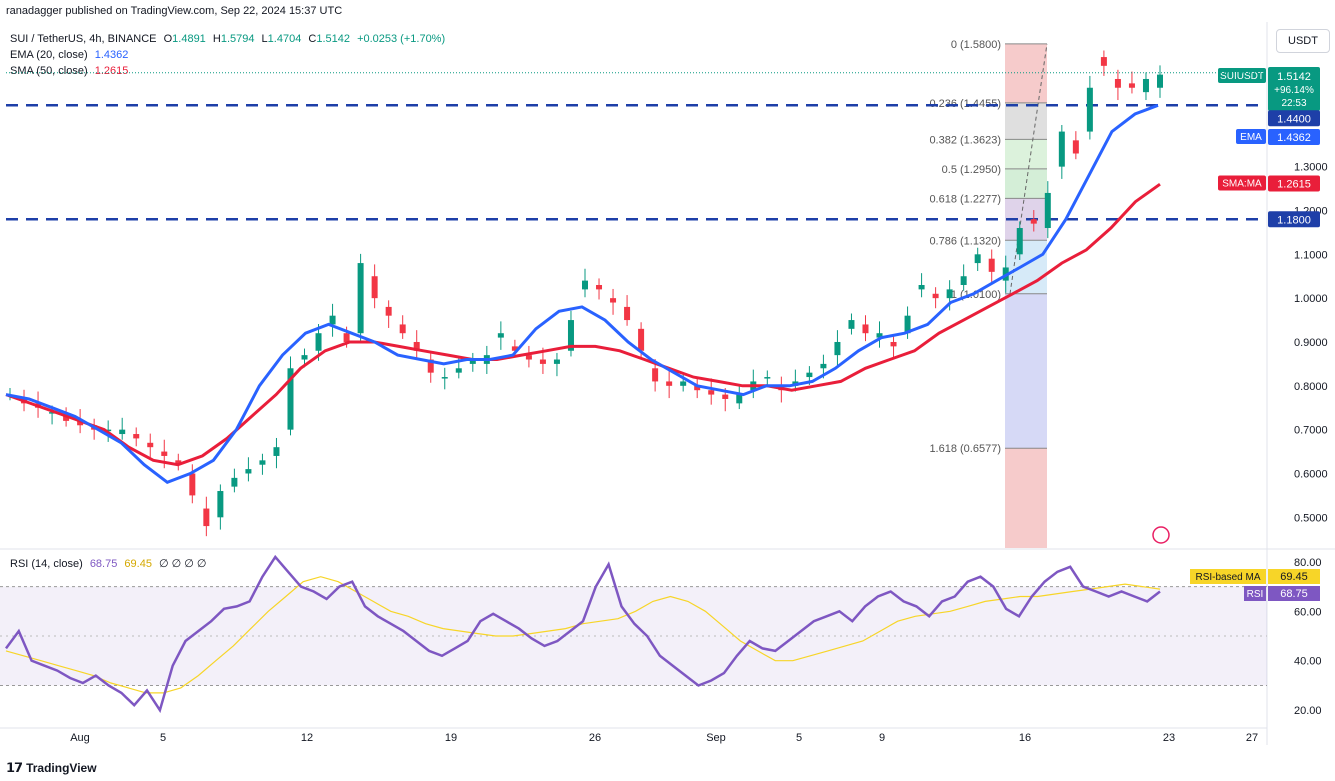 The height and width of the screenshot is (781, 1335). I want to click on symbol-tag: SUIUSDT, so click(1242, 76).